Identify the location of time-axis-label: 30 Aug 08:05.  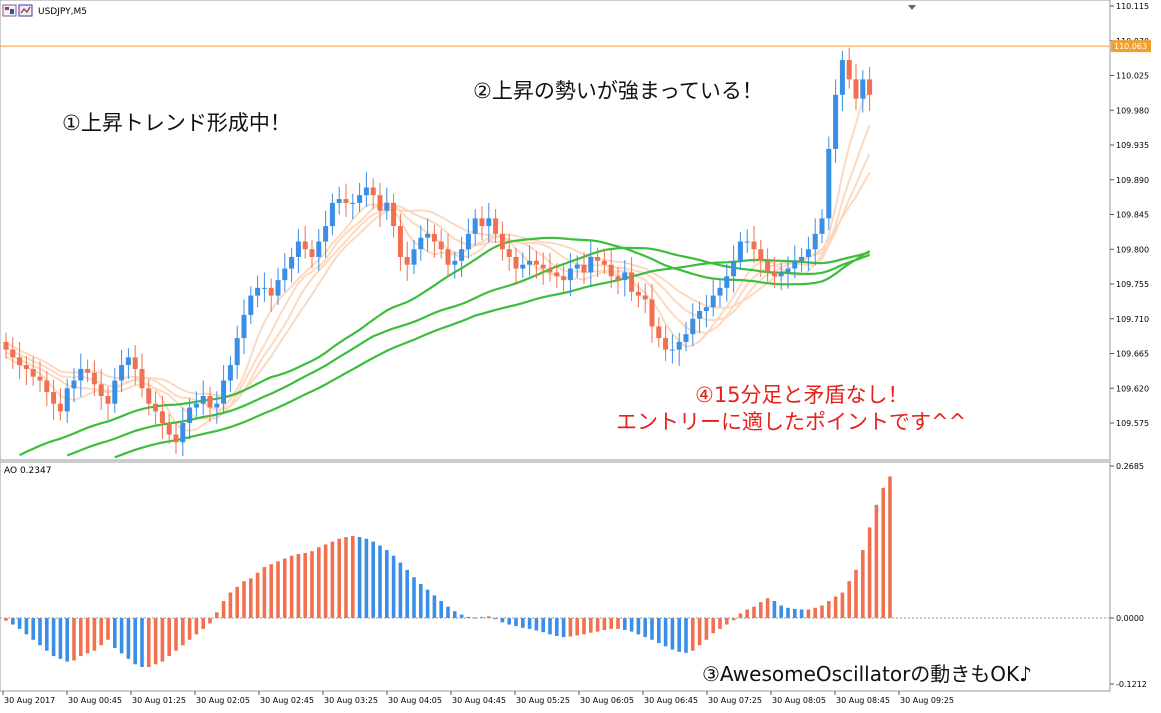
(799, 700).